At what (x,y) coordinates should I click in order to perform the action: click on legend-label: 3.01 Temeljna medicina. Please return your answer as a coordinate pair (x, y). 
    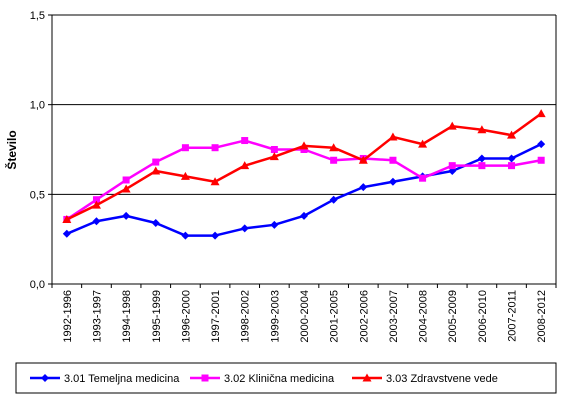
    Looking at the image, I should click on (122, 379).